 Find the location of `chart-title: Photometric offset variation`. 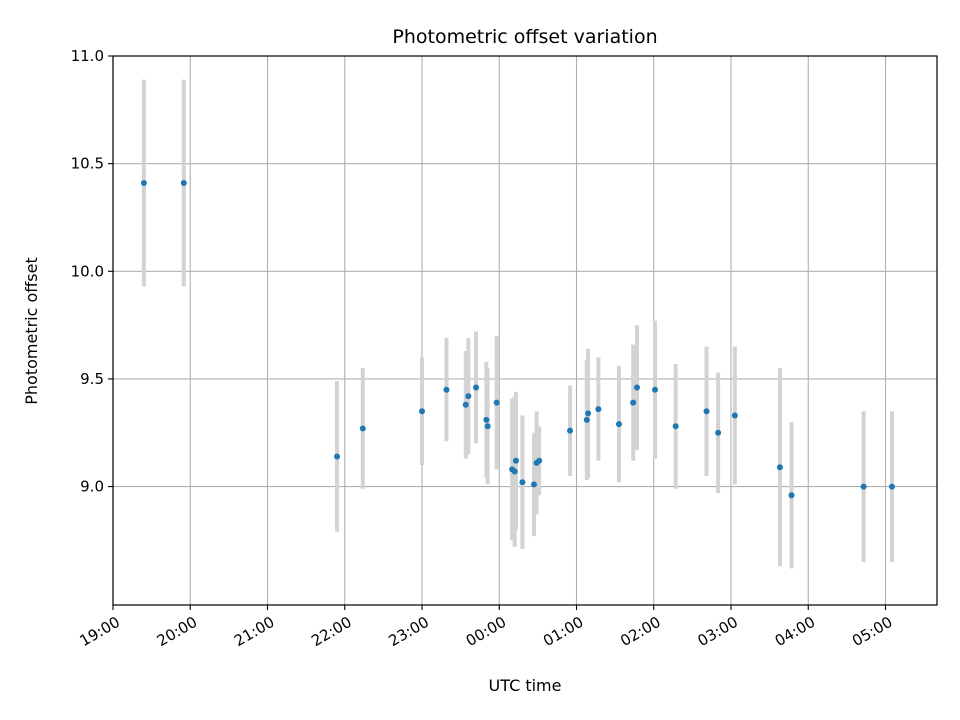

chart-title: Photometric offset variation is located at coordinates (524, 37).